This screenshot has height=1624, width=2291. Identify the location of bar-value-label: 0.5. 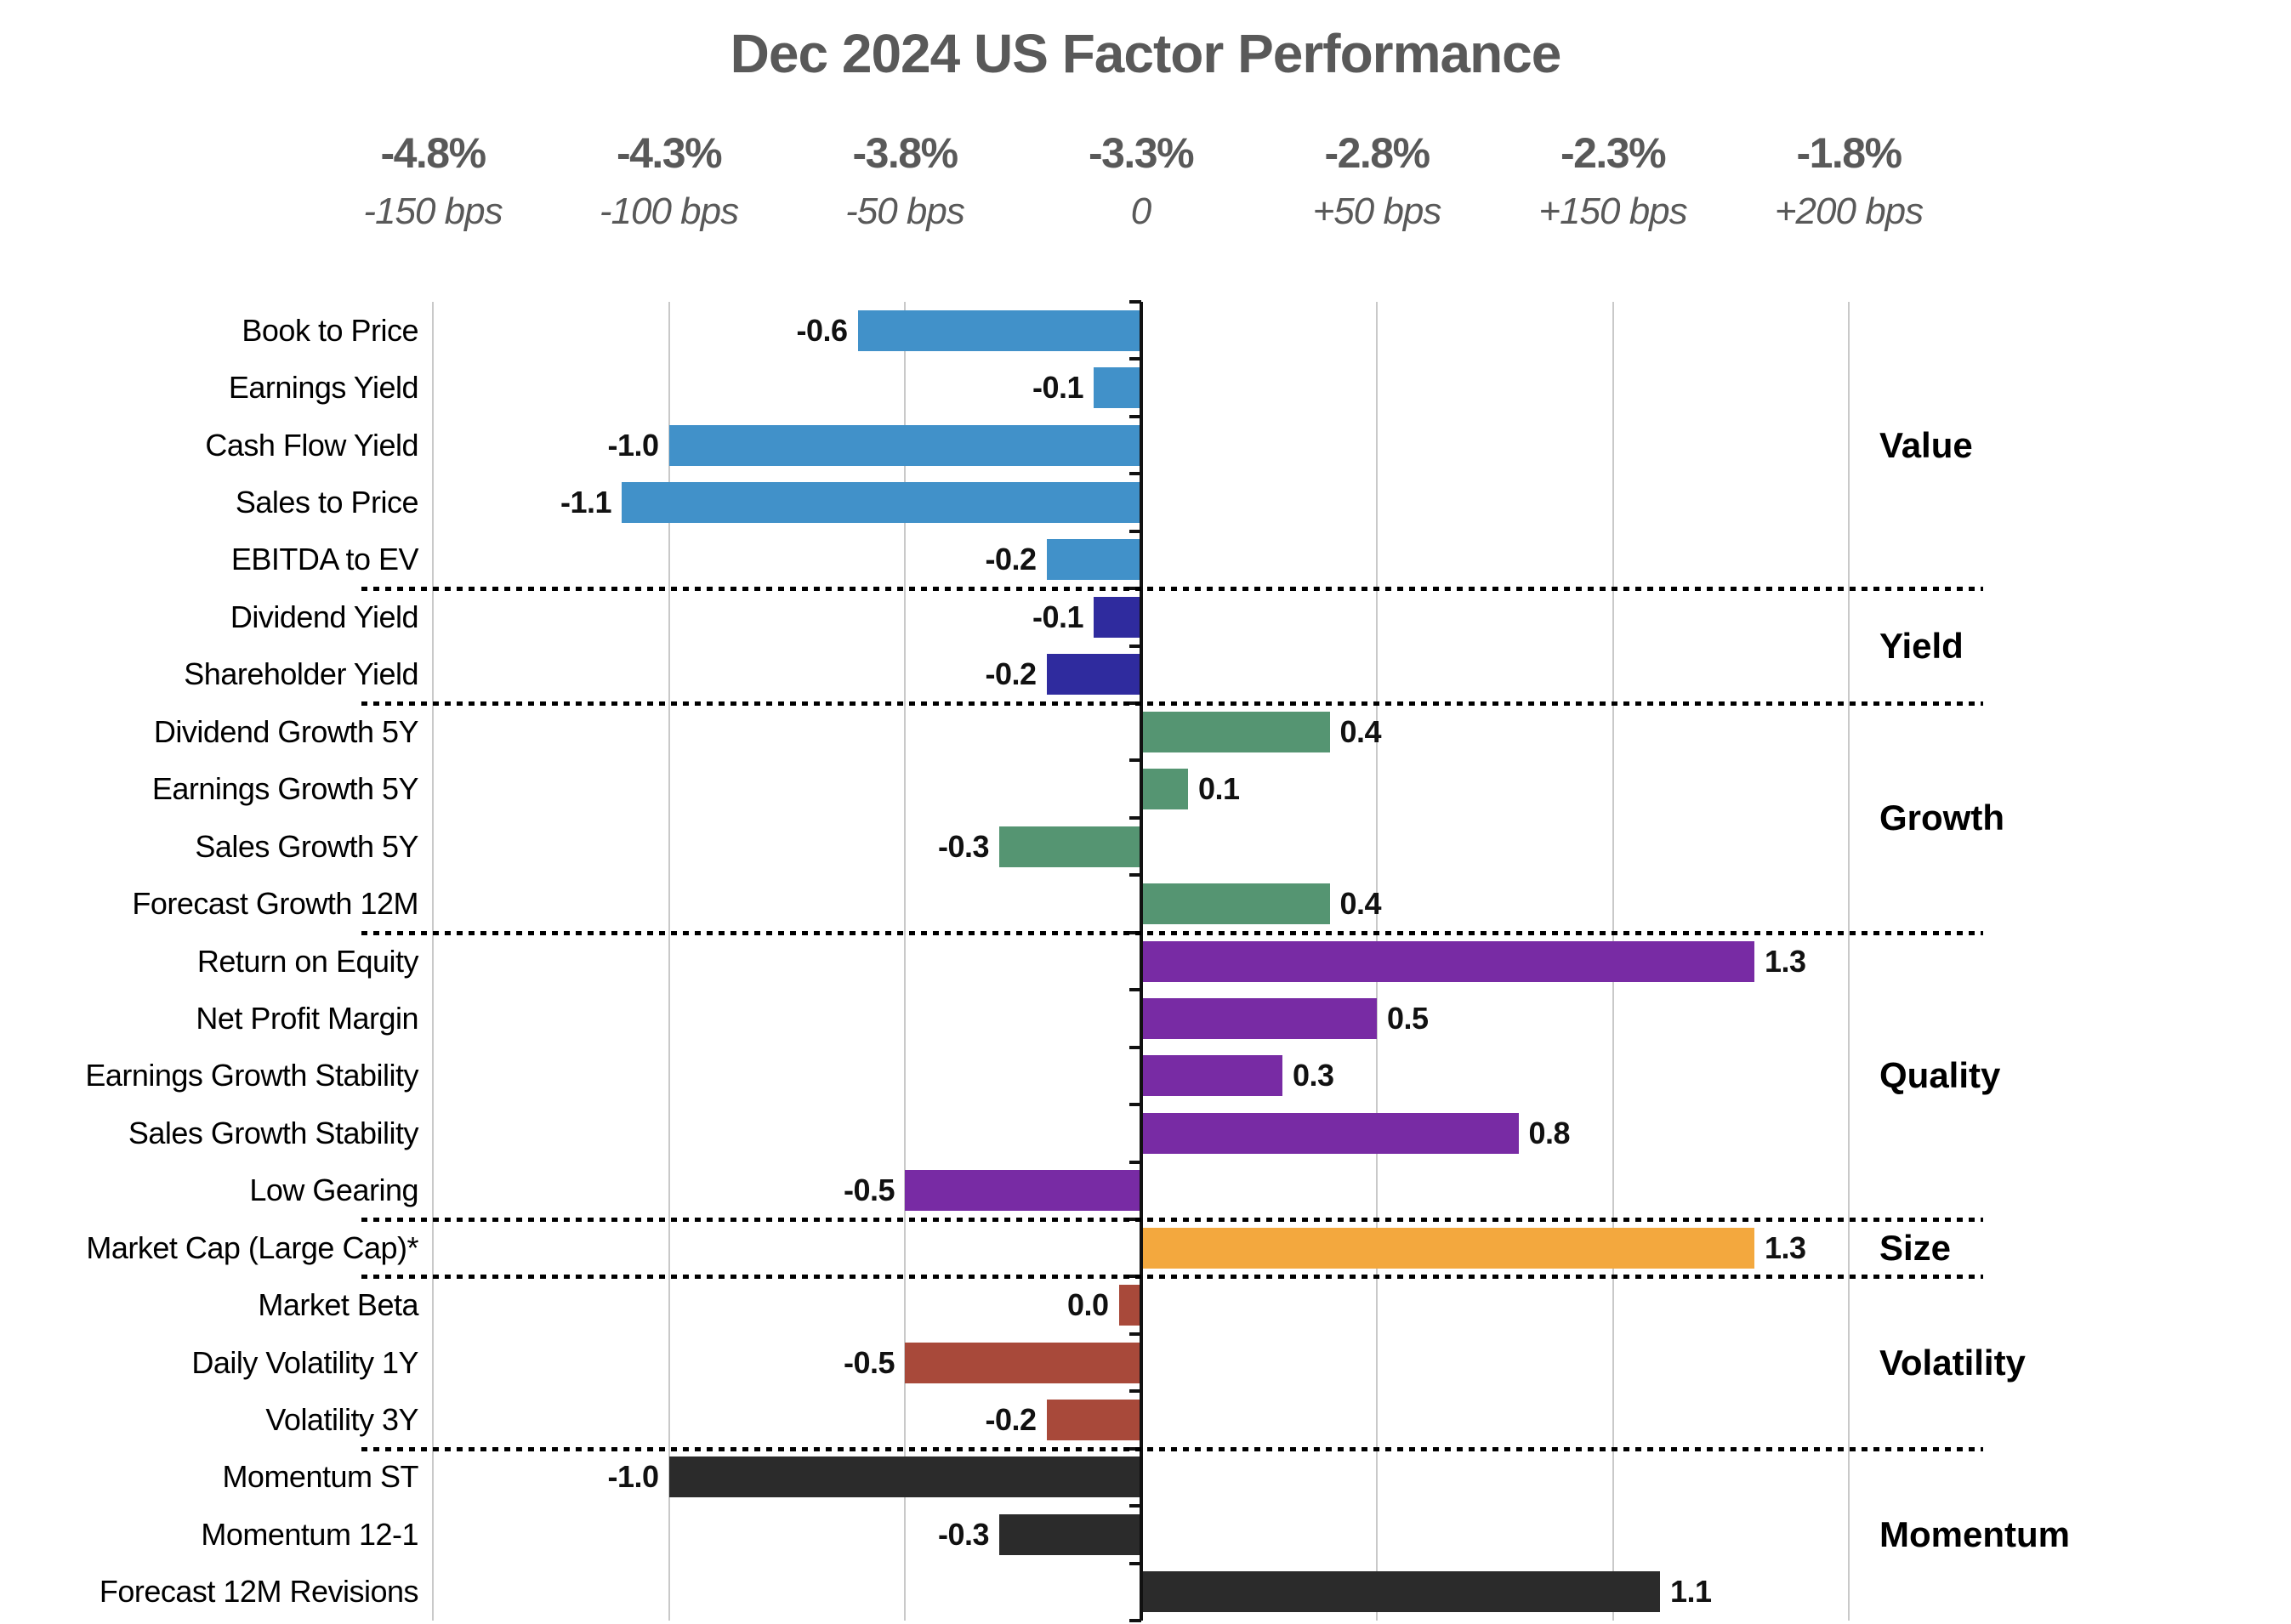
(1408, 1018).